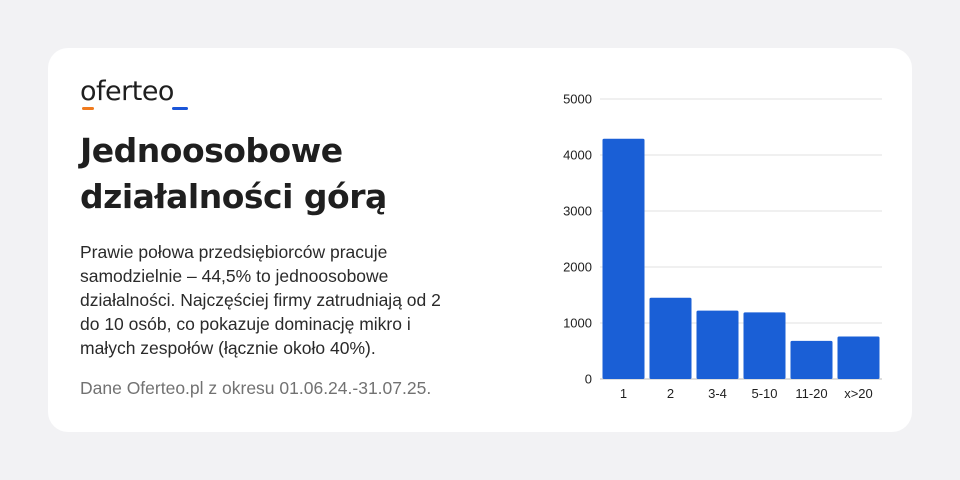 This screenshot has height=480, width=960. What do you see at coordinates (588, 379) in the screenshot?
I see `y-tick-label: 0` at bounding box center [588, 379].